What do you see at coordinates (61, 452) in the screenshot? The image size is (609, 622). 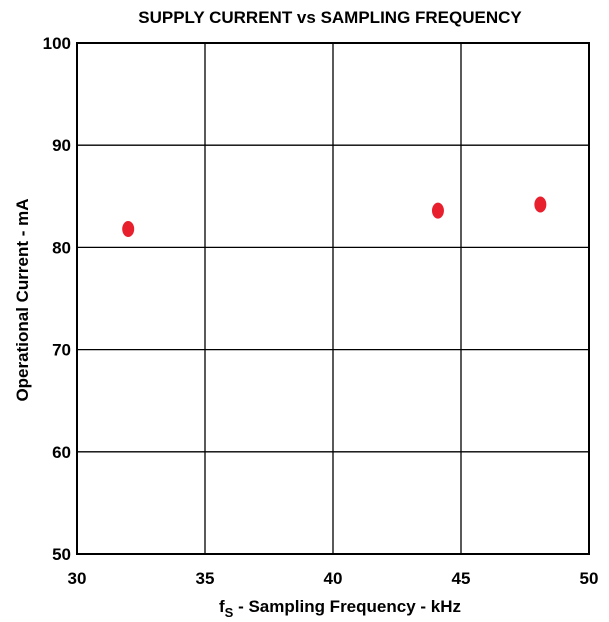 I see `y-tick-label: 60` at bounding box center [61, 452].